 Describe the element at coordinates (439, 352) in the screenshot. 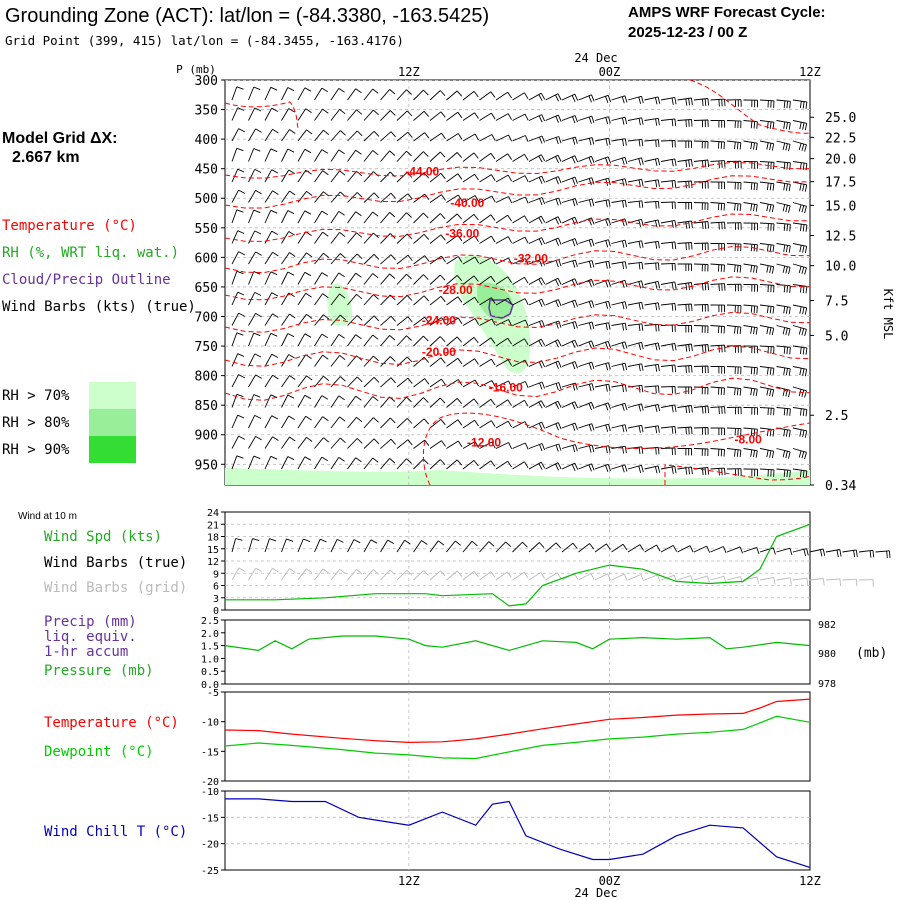

I see `temperature-contour-label: -20.00` at that location.